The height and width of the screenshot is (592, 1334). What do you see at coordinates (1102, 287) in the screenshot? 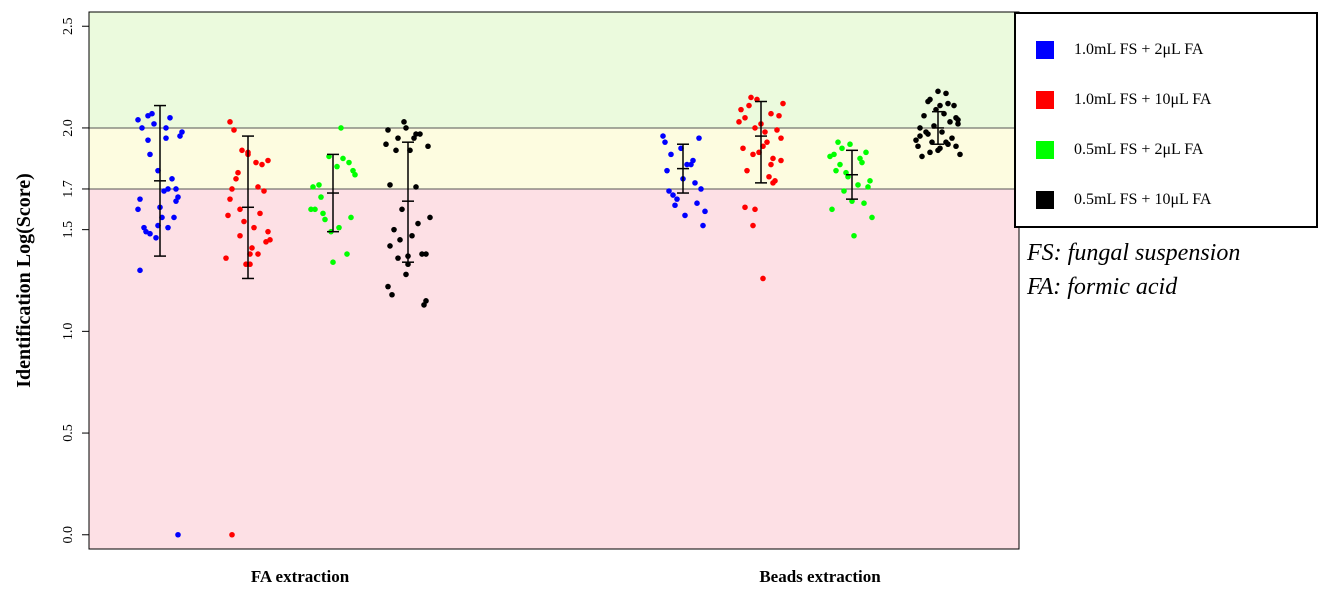
I see `note-fa: FA: formic acid` at bounding box center [1102, 287].